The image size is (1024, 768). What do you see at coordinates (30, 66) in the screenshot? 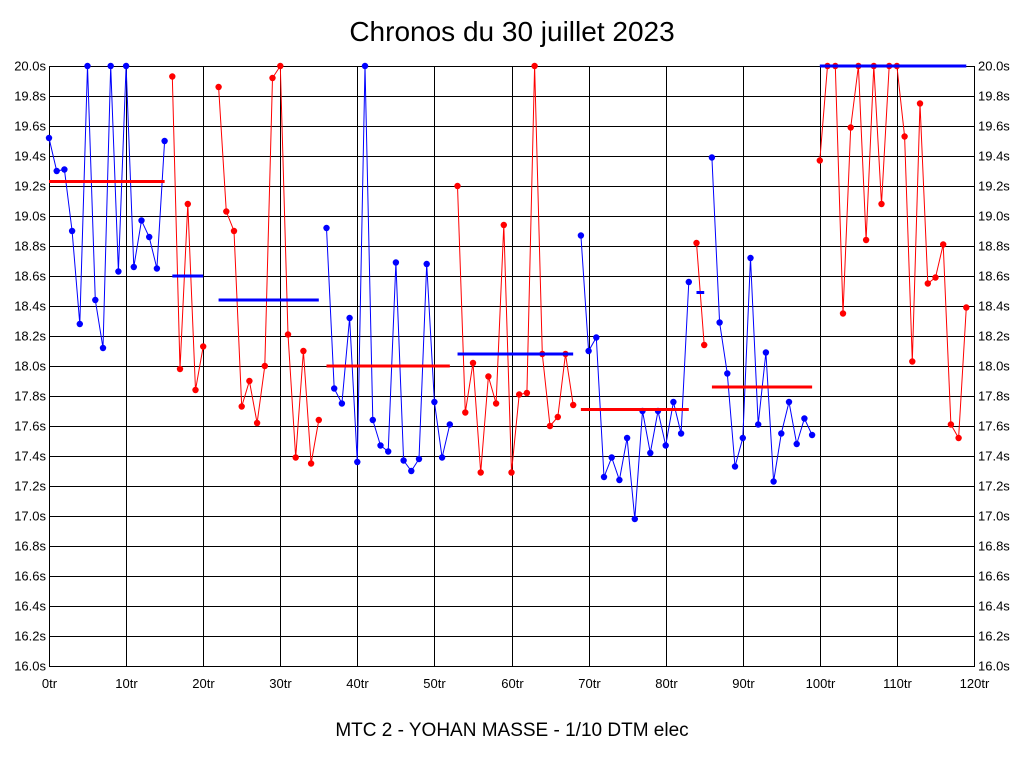
I see `y-tick-label-left: 20.0s` at bounding box center [30, 66].